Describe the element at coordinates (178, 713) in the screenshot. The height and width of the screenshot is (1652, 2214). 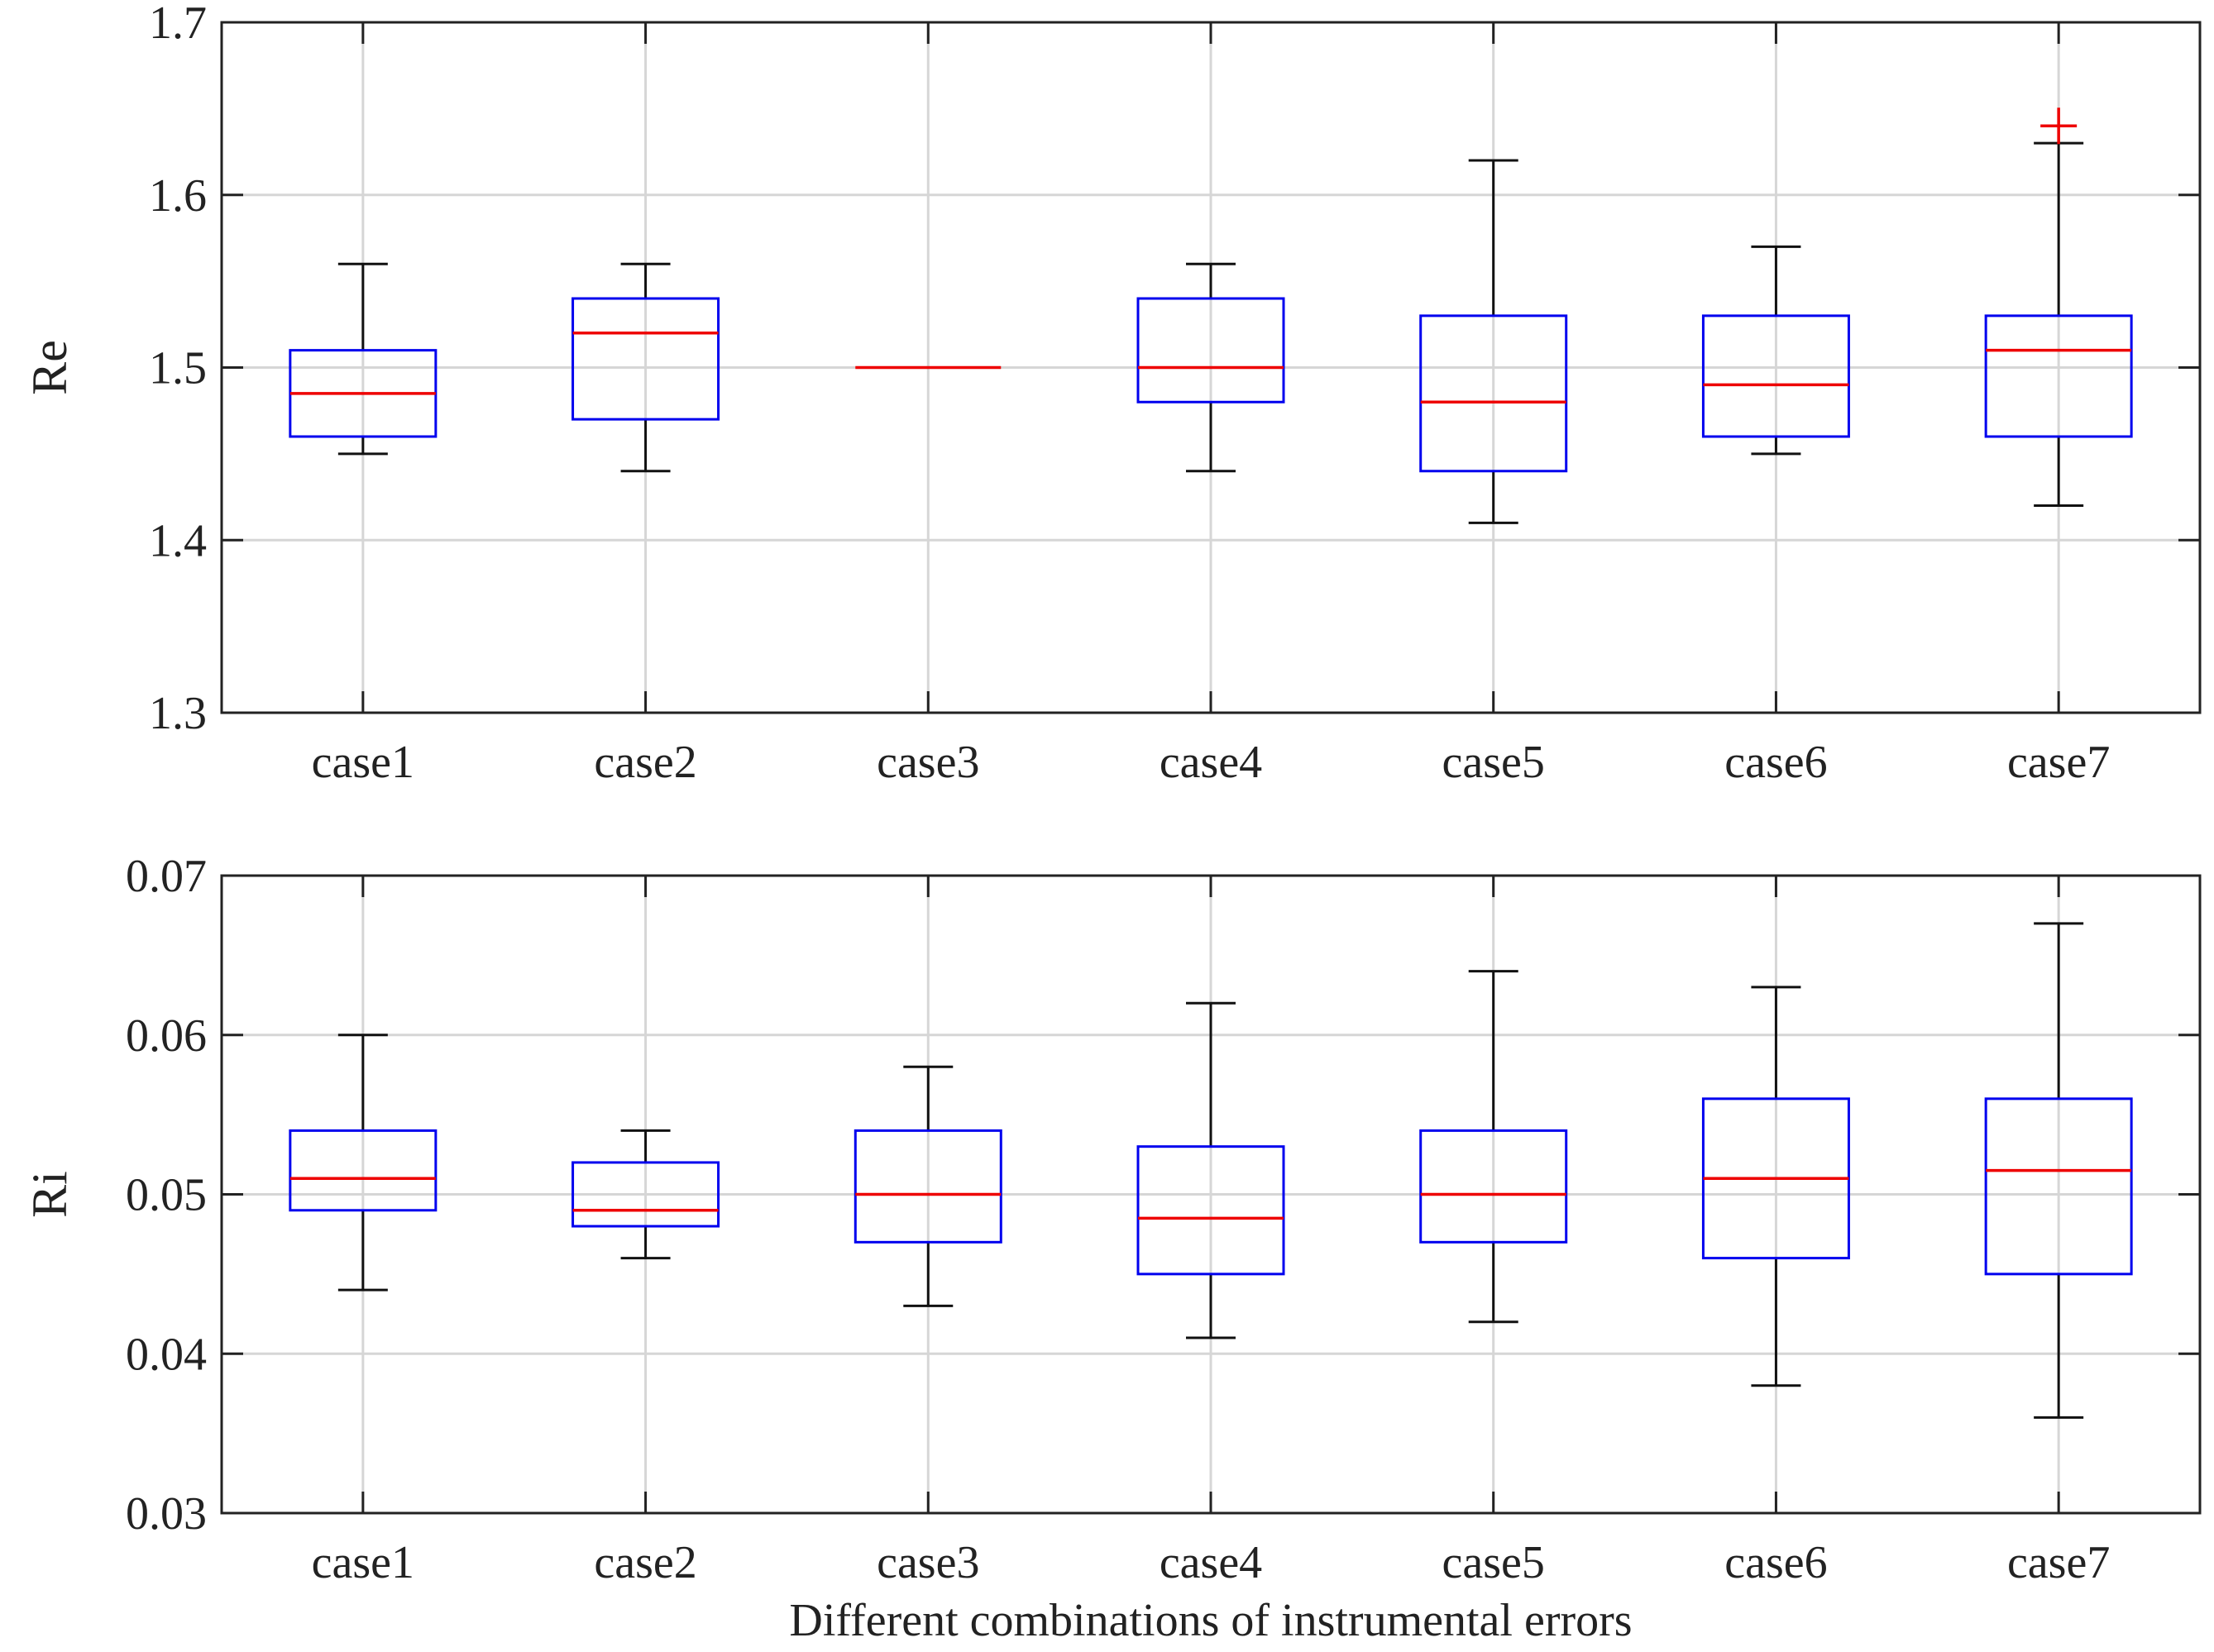
I see `y-tick-label: 1.3` at that location.